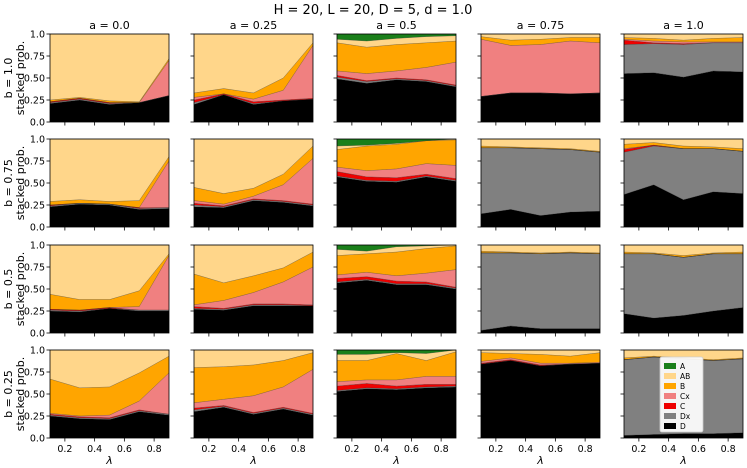 Image resolution: width=747 pixels, height=468 pixels. Describe the element at coordinates (683, 60) in the screenshot. I see `area-Dx-r0-c4` at that location.